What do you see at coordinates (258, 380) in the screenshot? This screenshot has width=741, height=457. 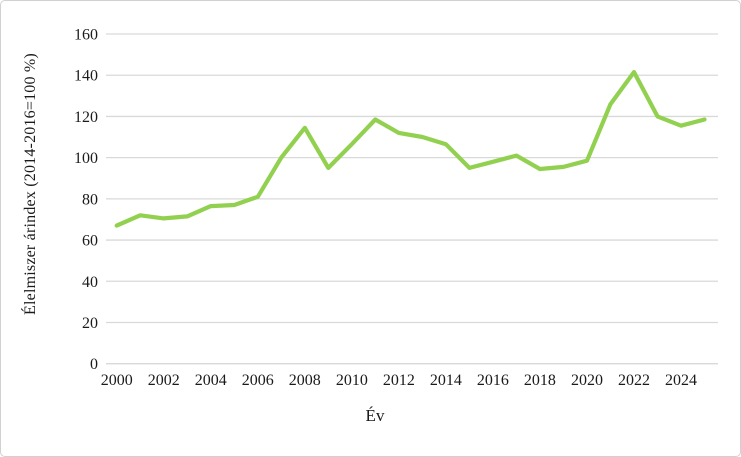 I see `x-tick-label: 2006` at bounding box center [258, 380].